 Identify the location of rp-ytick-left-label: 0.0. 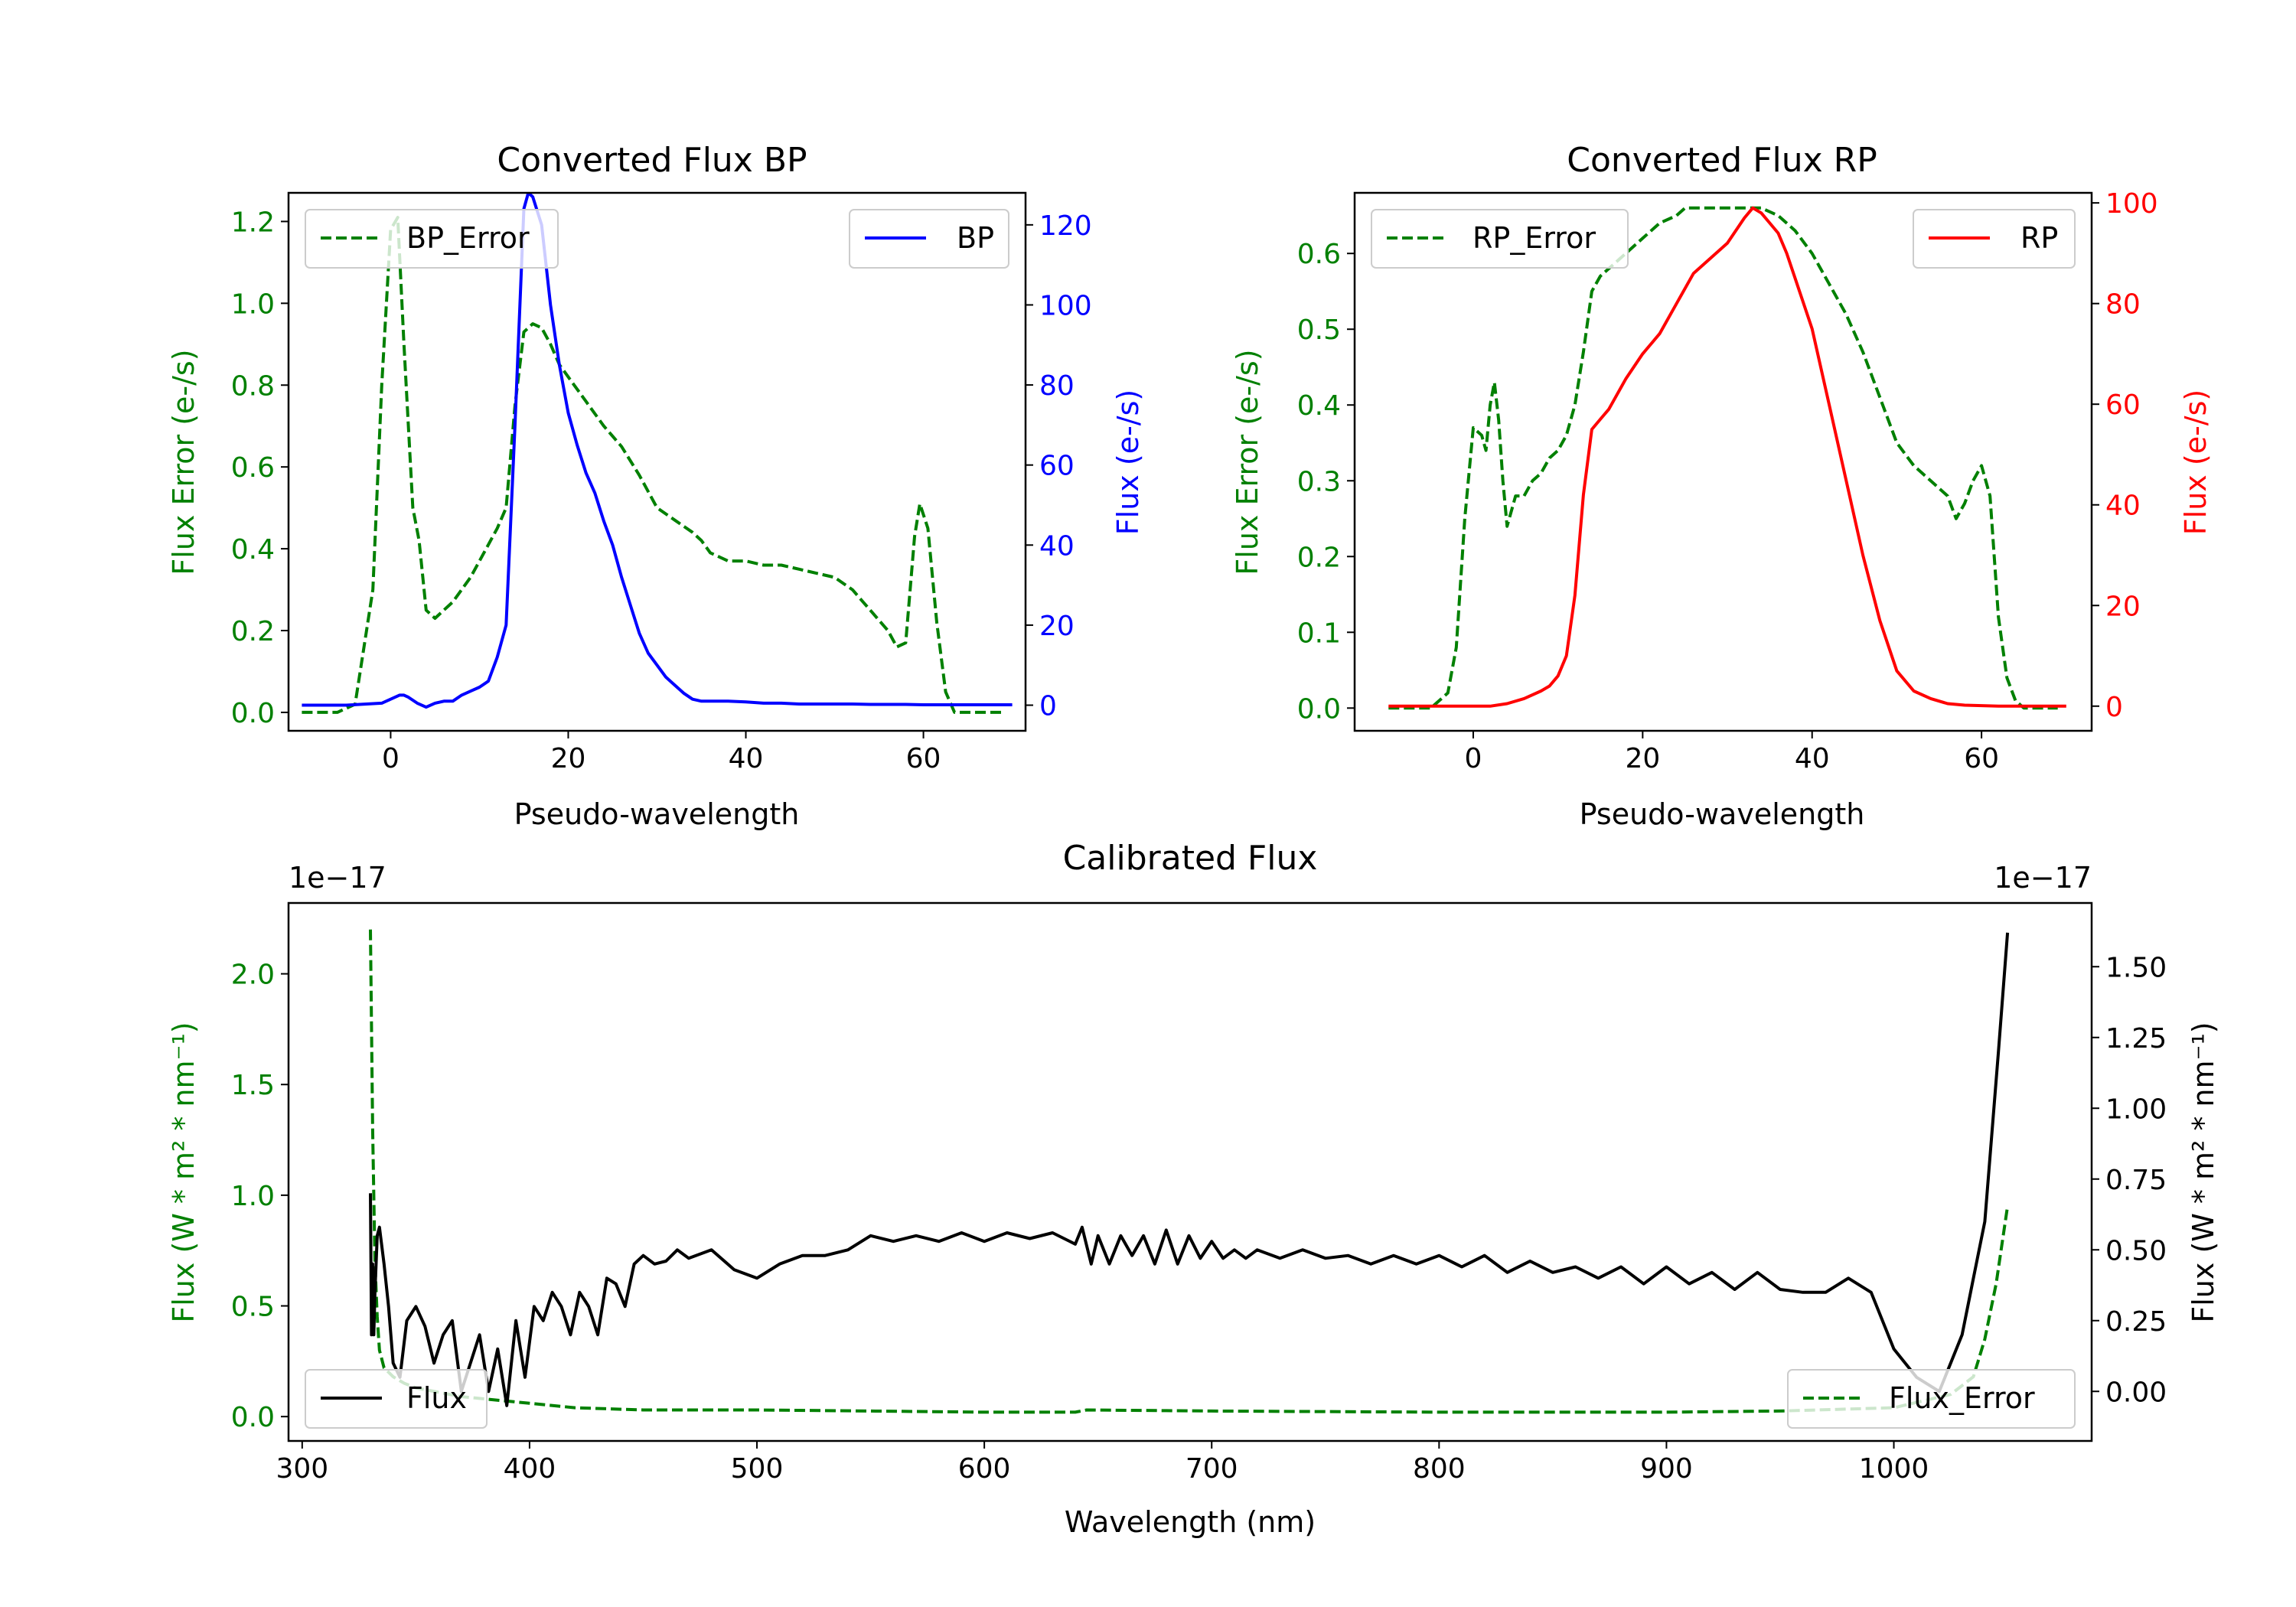
(1319, 709).